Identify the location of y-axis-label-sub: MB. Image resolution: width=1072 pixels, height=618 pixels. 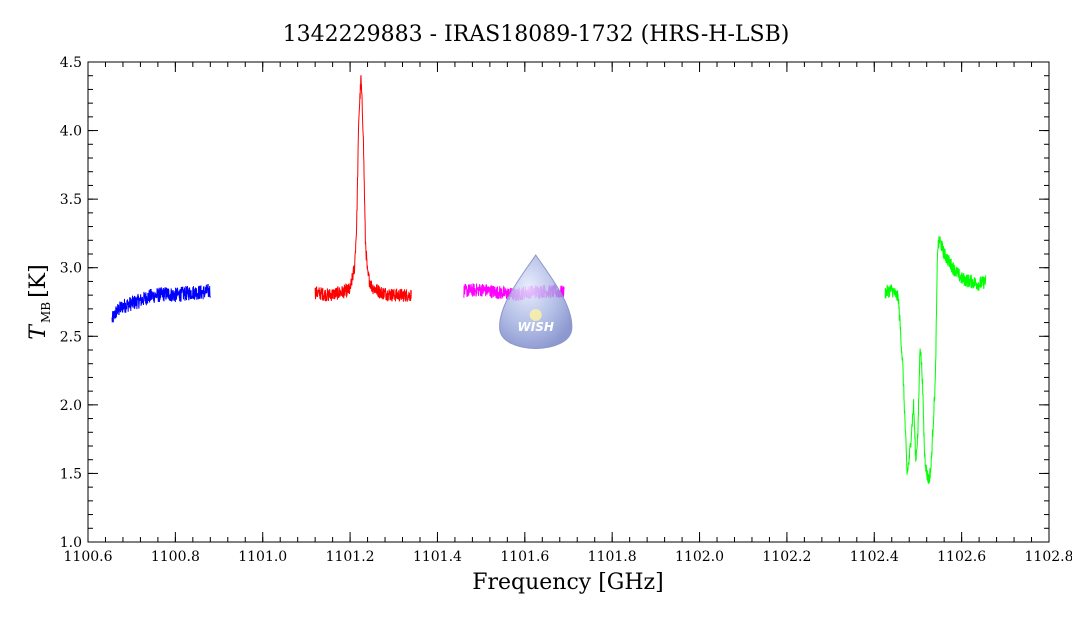
(46, 312).